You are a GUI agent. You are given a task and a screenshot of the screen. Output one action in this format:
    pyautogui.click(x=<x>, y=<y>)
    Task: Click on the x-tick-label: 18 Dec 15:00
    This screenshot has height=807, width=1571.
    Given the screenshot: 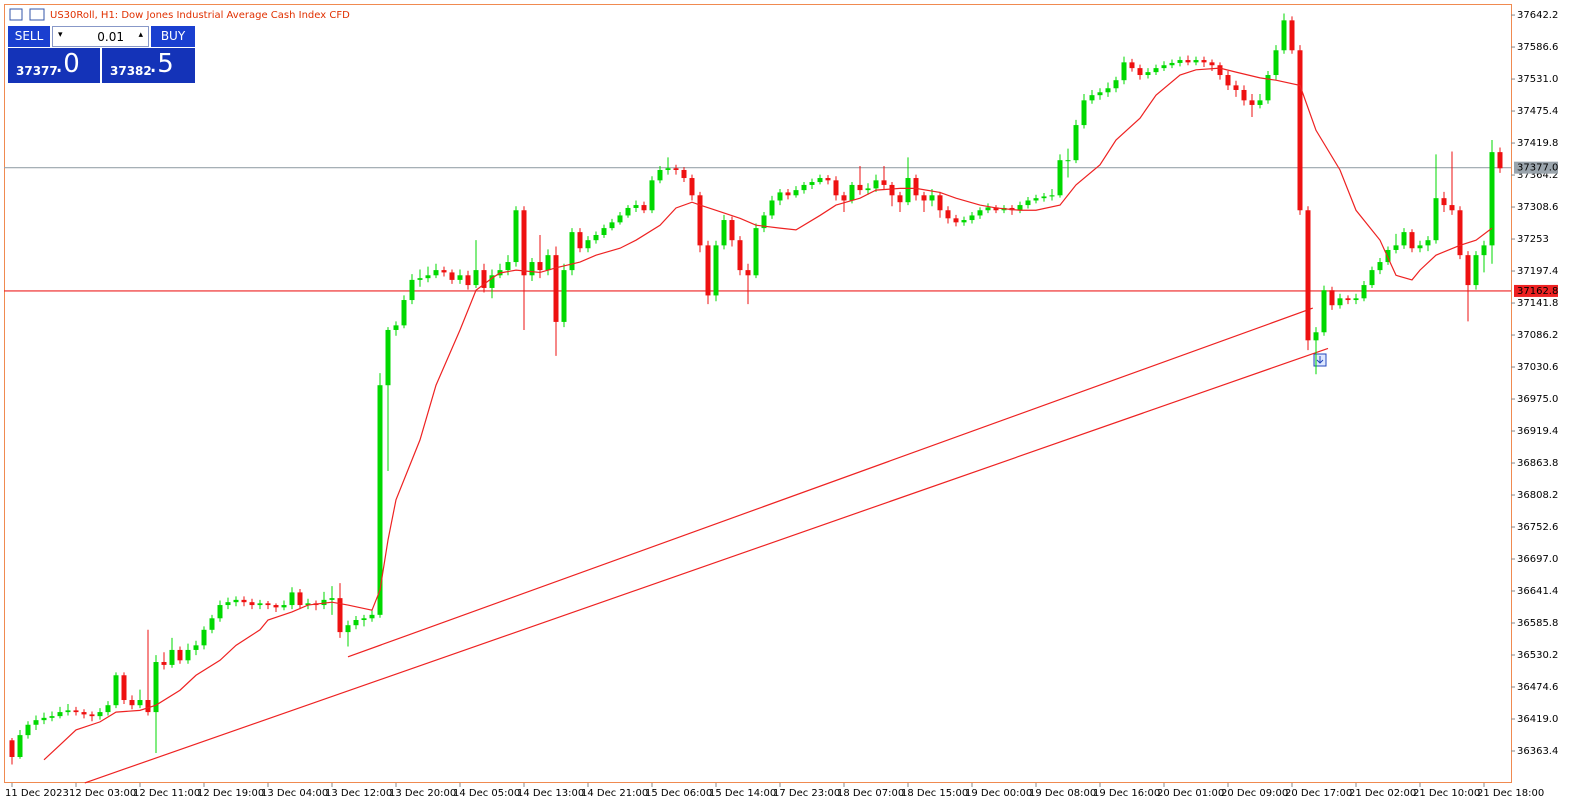 What is the action you would take?
    pyautogui.click(x=934, y=793)
    